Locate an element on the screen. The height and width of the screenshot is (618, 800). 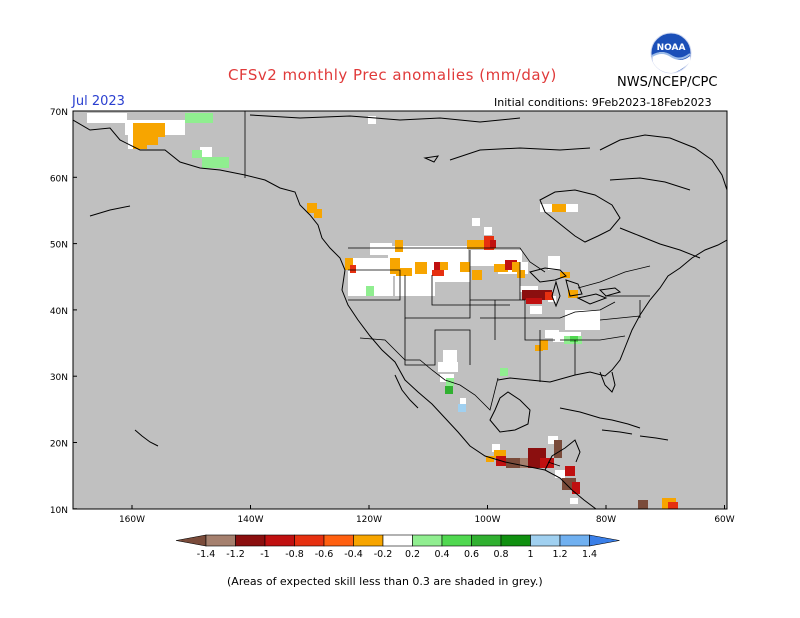
colorbar-label: -0.2 is located at coordinates (383, 554).